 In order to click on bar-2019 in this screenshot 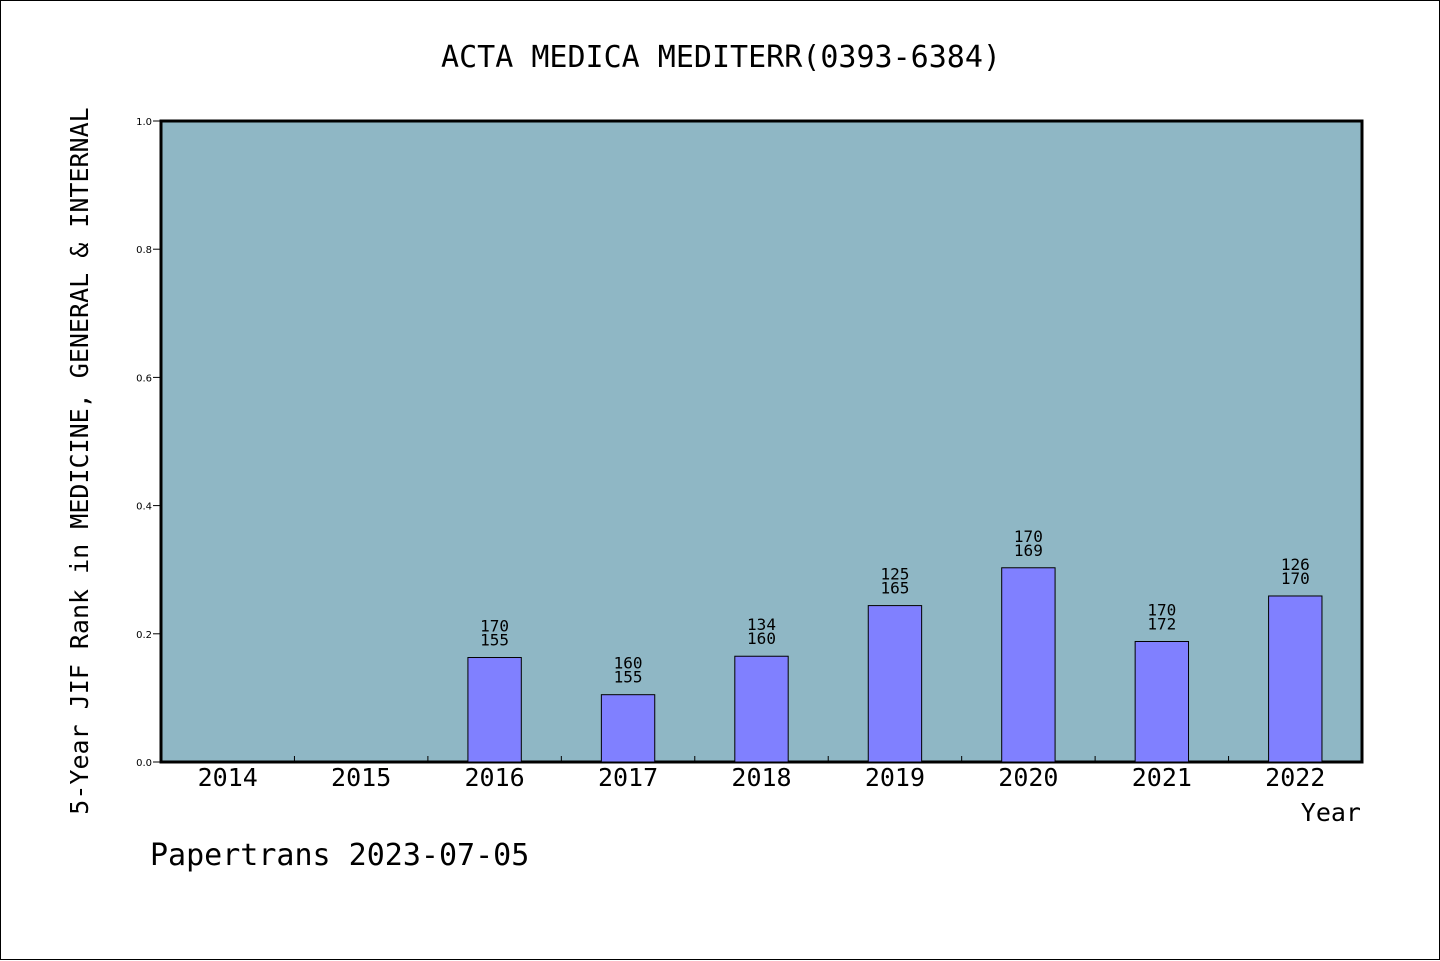, I will do `click(895, 684)`.